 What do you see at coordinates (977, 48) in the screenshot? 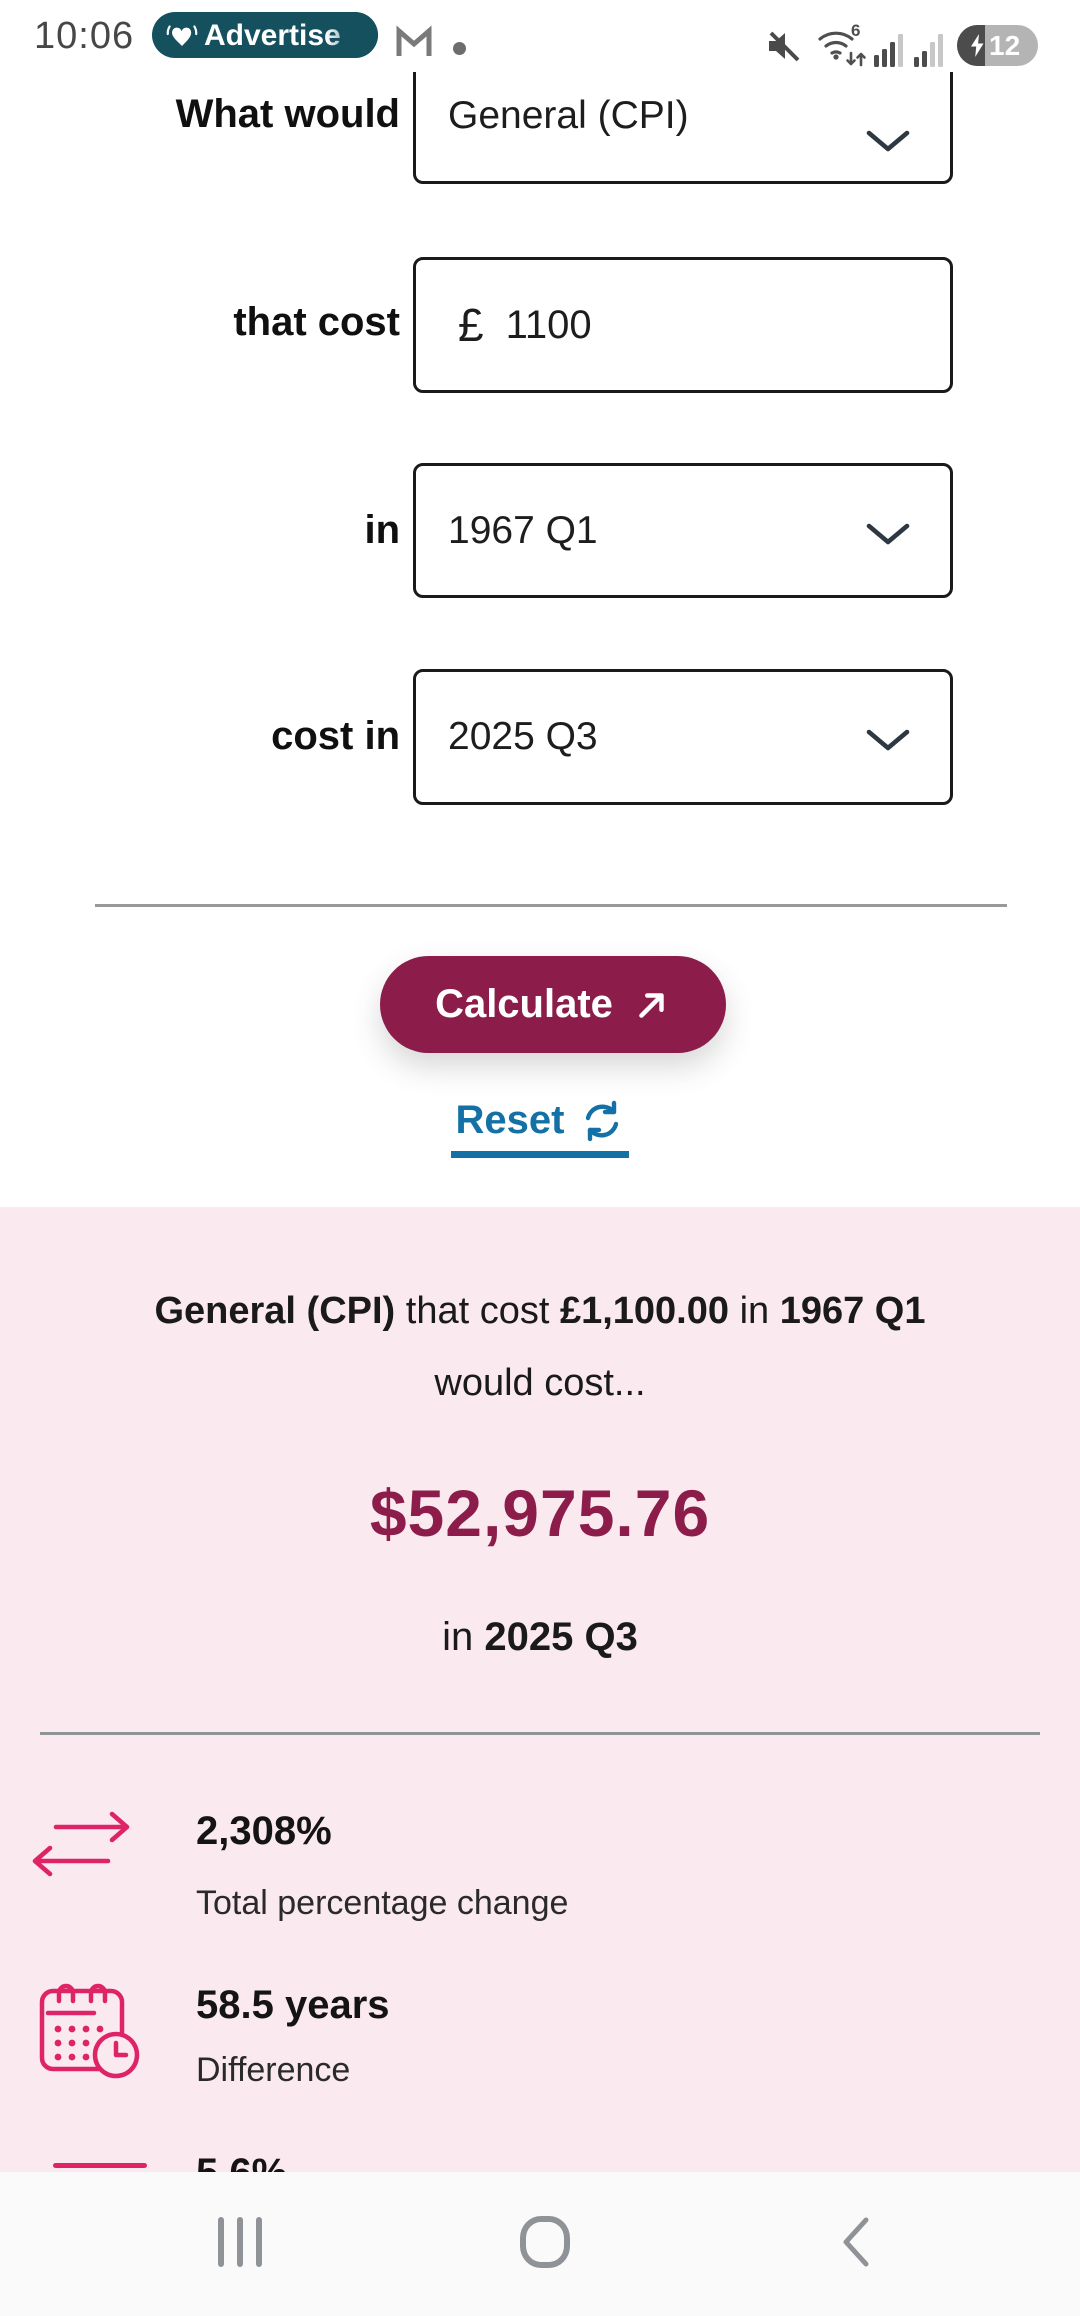
I see `lightning-bolt-icon` at bounding box center [977, 48].